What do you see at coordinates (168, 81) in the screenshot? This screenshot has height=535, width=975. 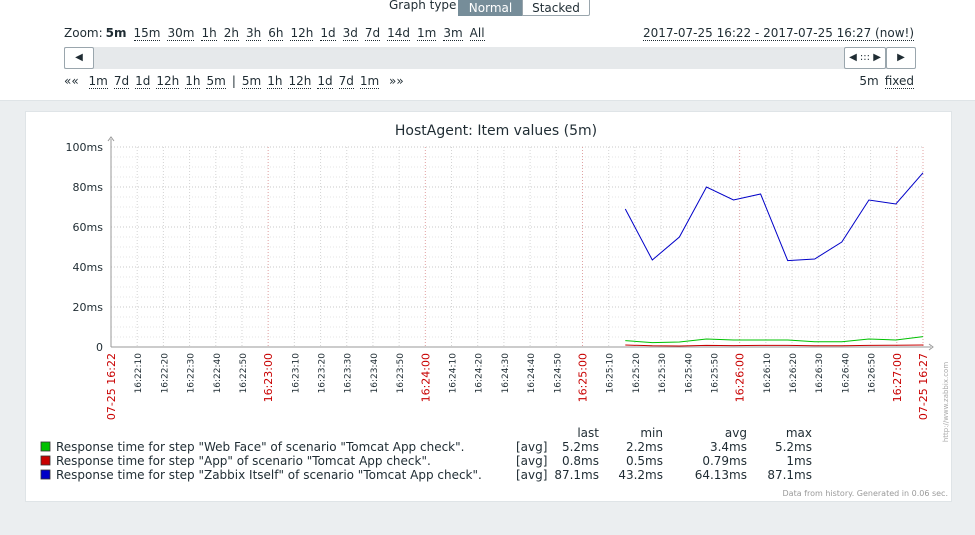 I see `period-back-link: 12h` at bounding box center [168, 81].